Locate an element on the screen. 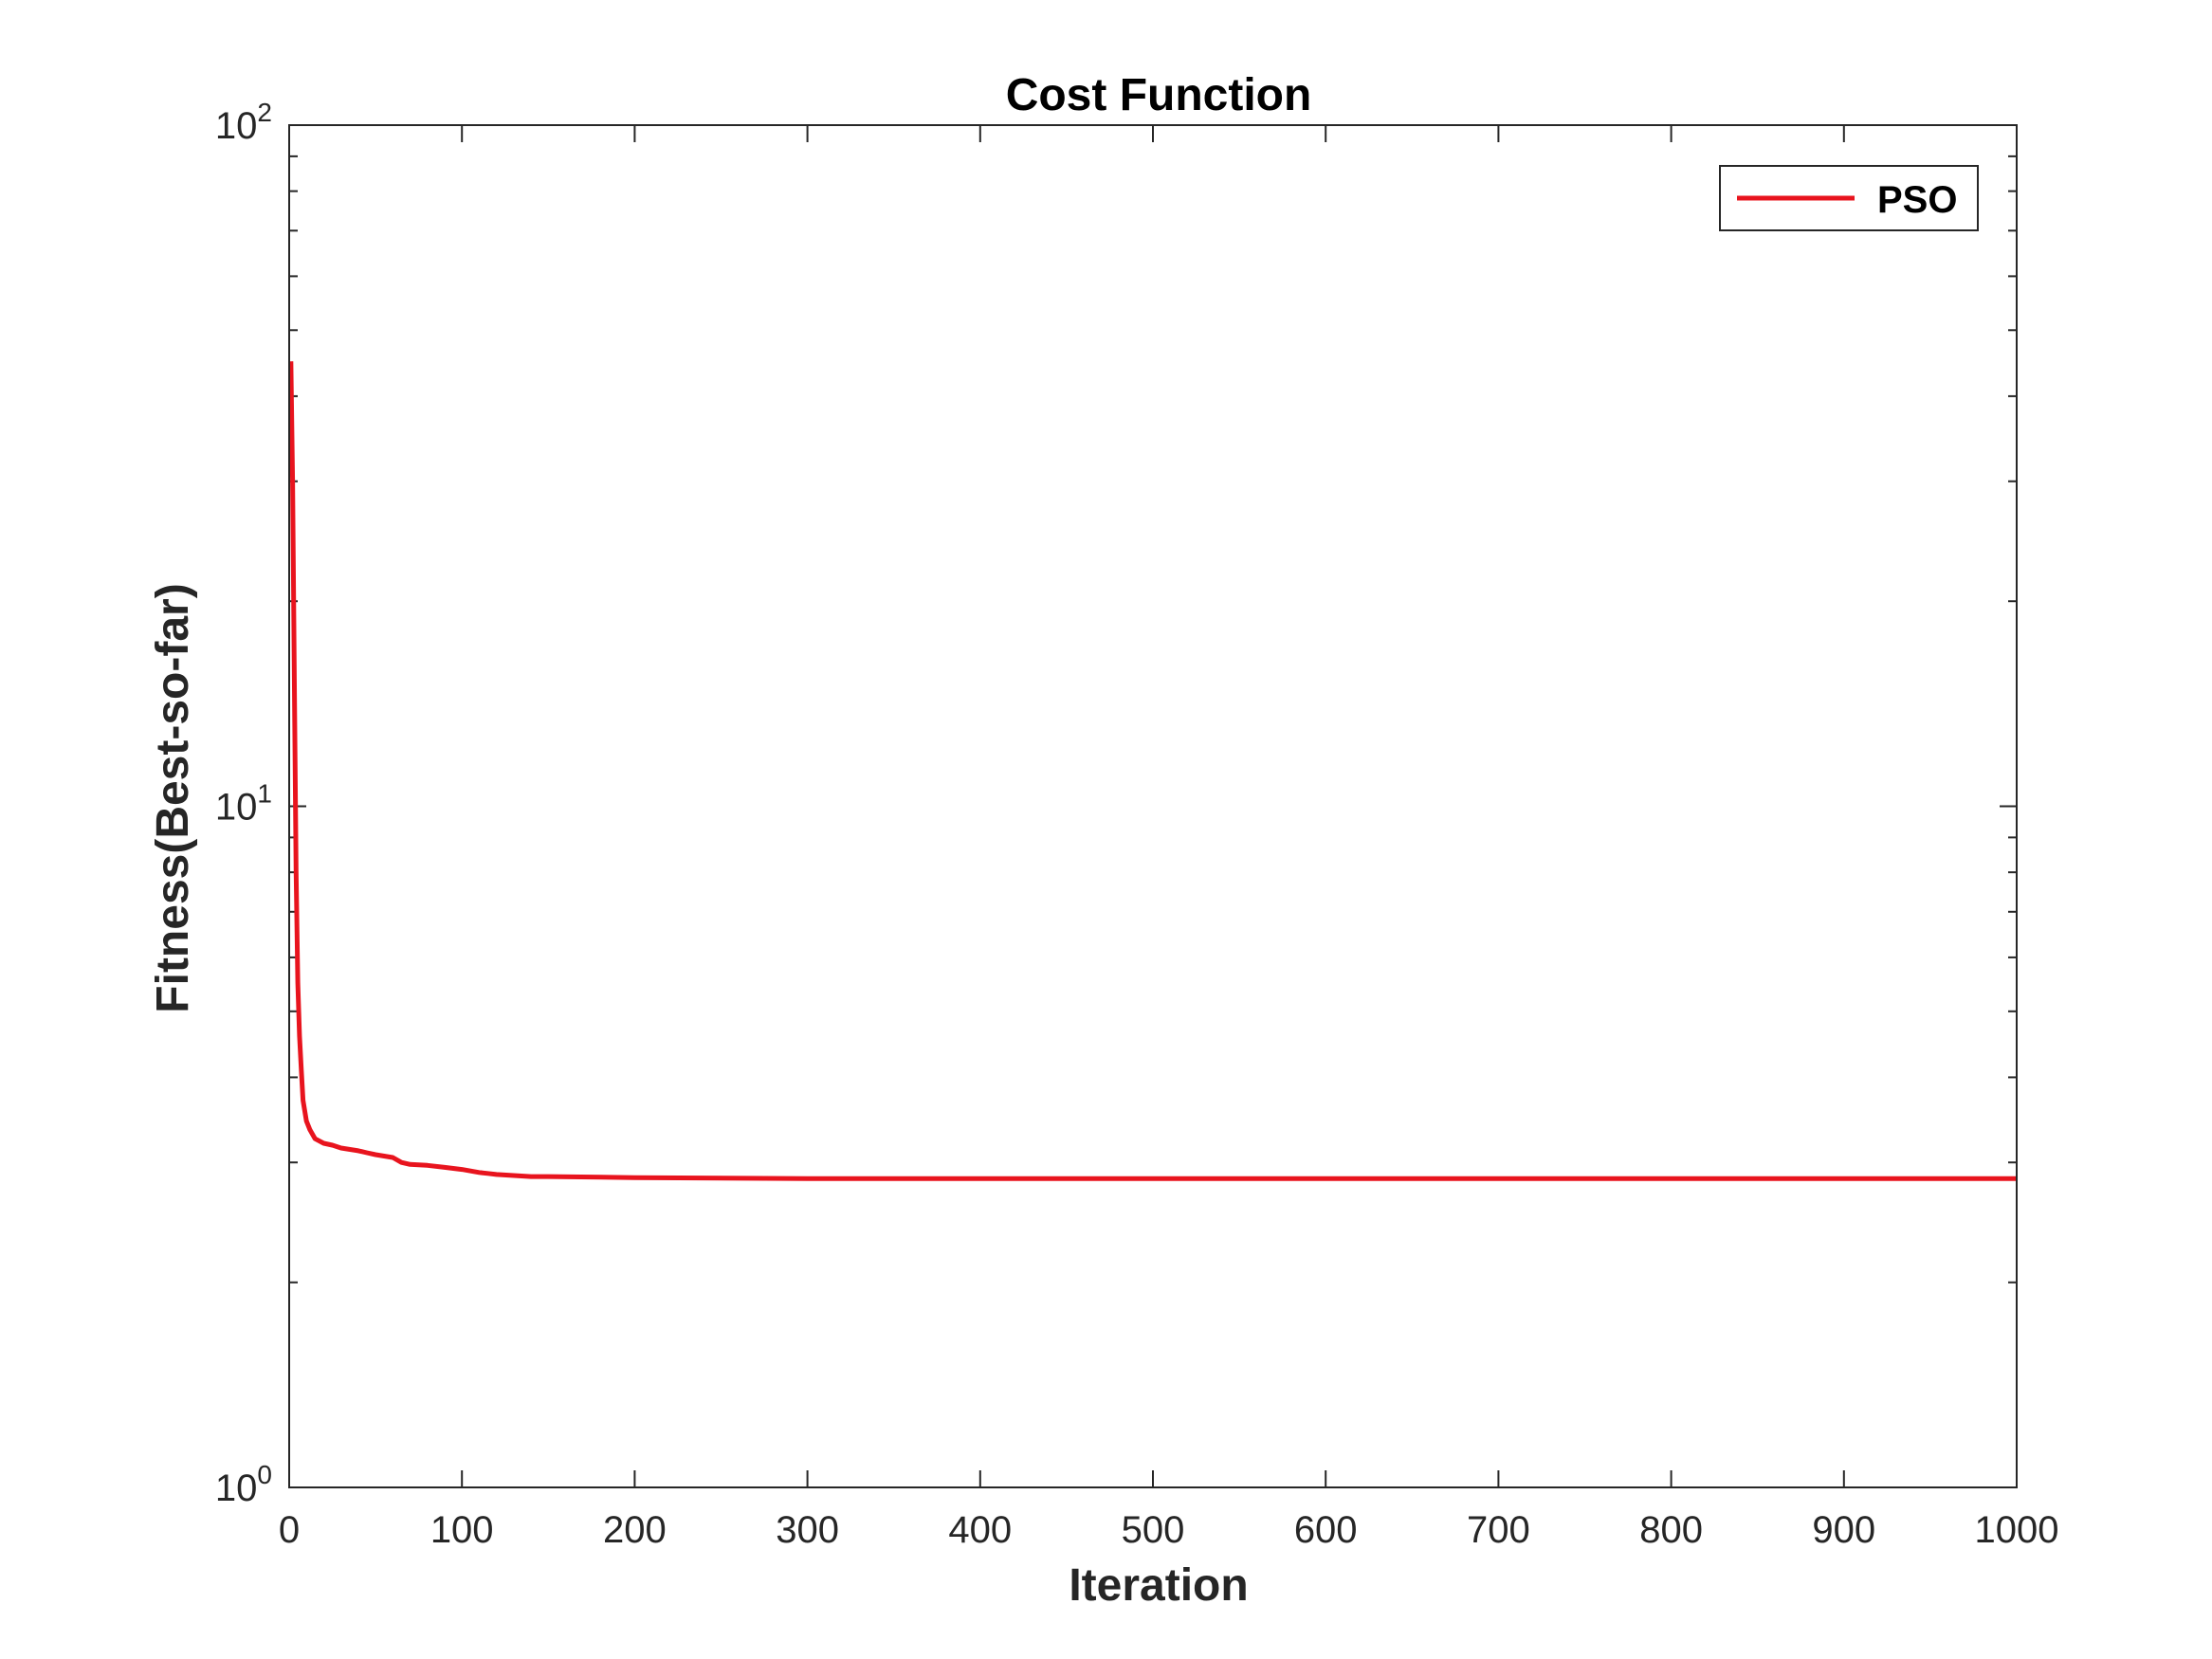  x-tick-label: 700 is located at coordinates (1498, 1530).